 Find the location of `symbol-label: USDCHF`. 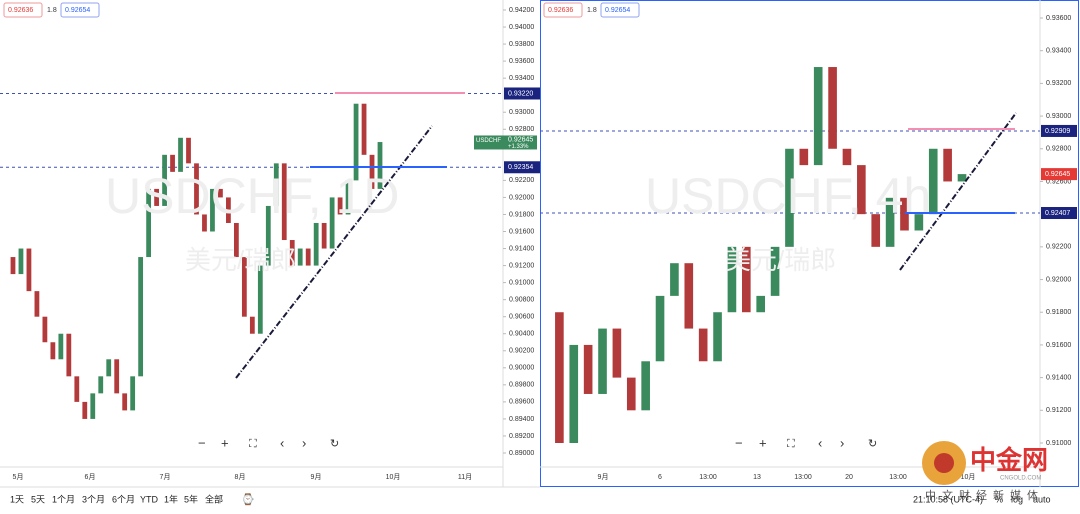

symbol-label: USDCHF is located at coordinates (488, 141).